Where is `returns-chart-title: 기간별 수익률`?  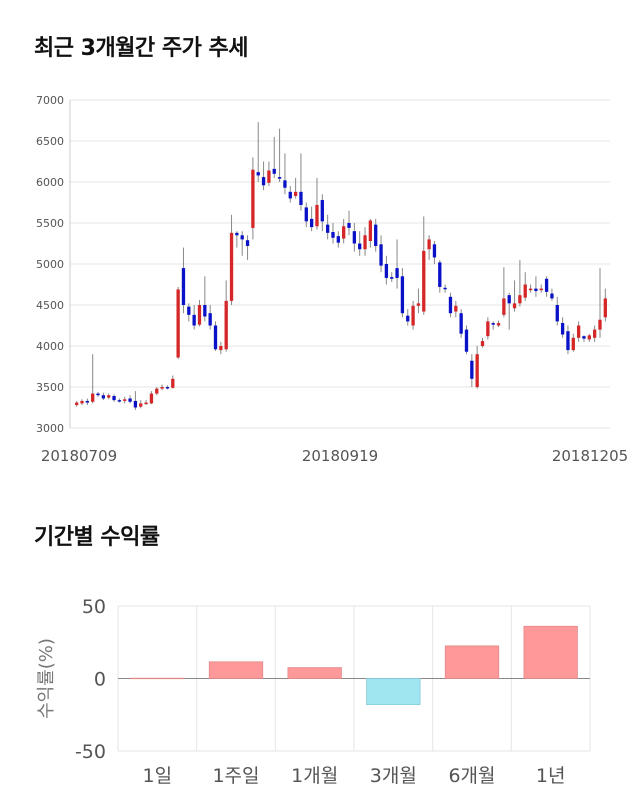
returns-chart-title: 기간별 수익률 is located at coordinates (97, 537).